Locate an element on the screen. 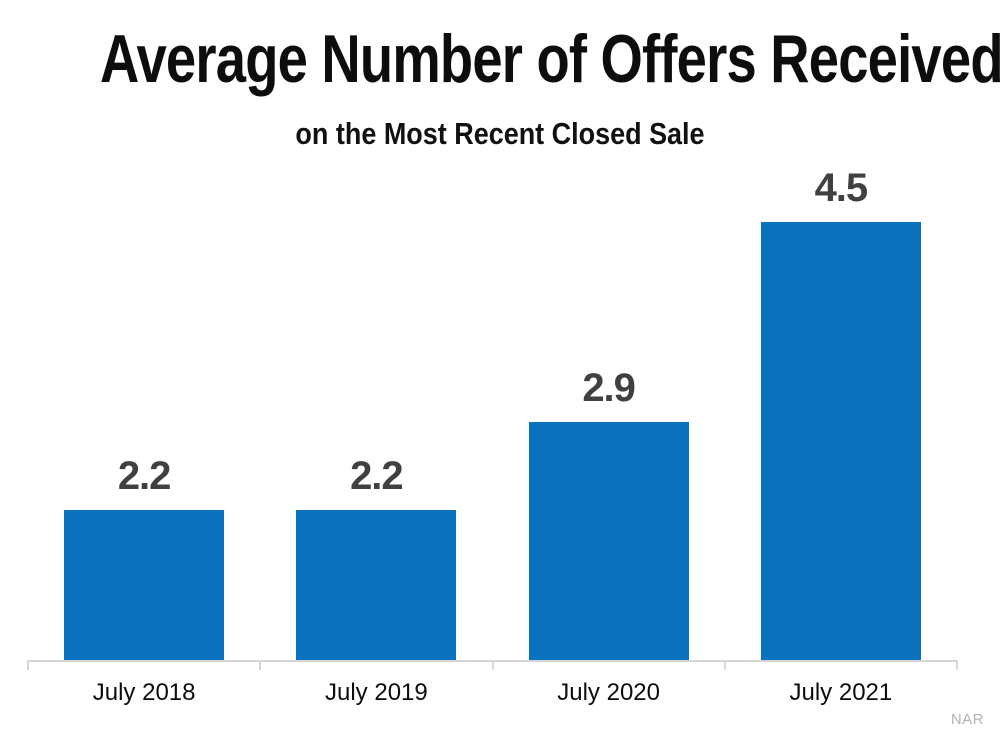 The width and height of the screenshot is (1000, 750). value-label-july-2018: 2.2 is located at coordinates (144, 476).